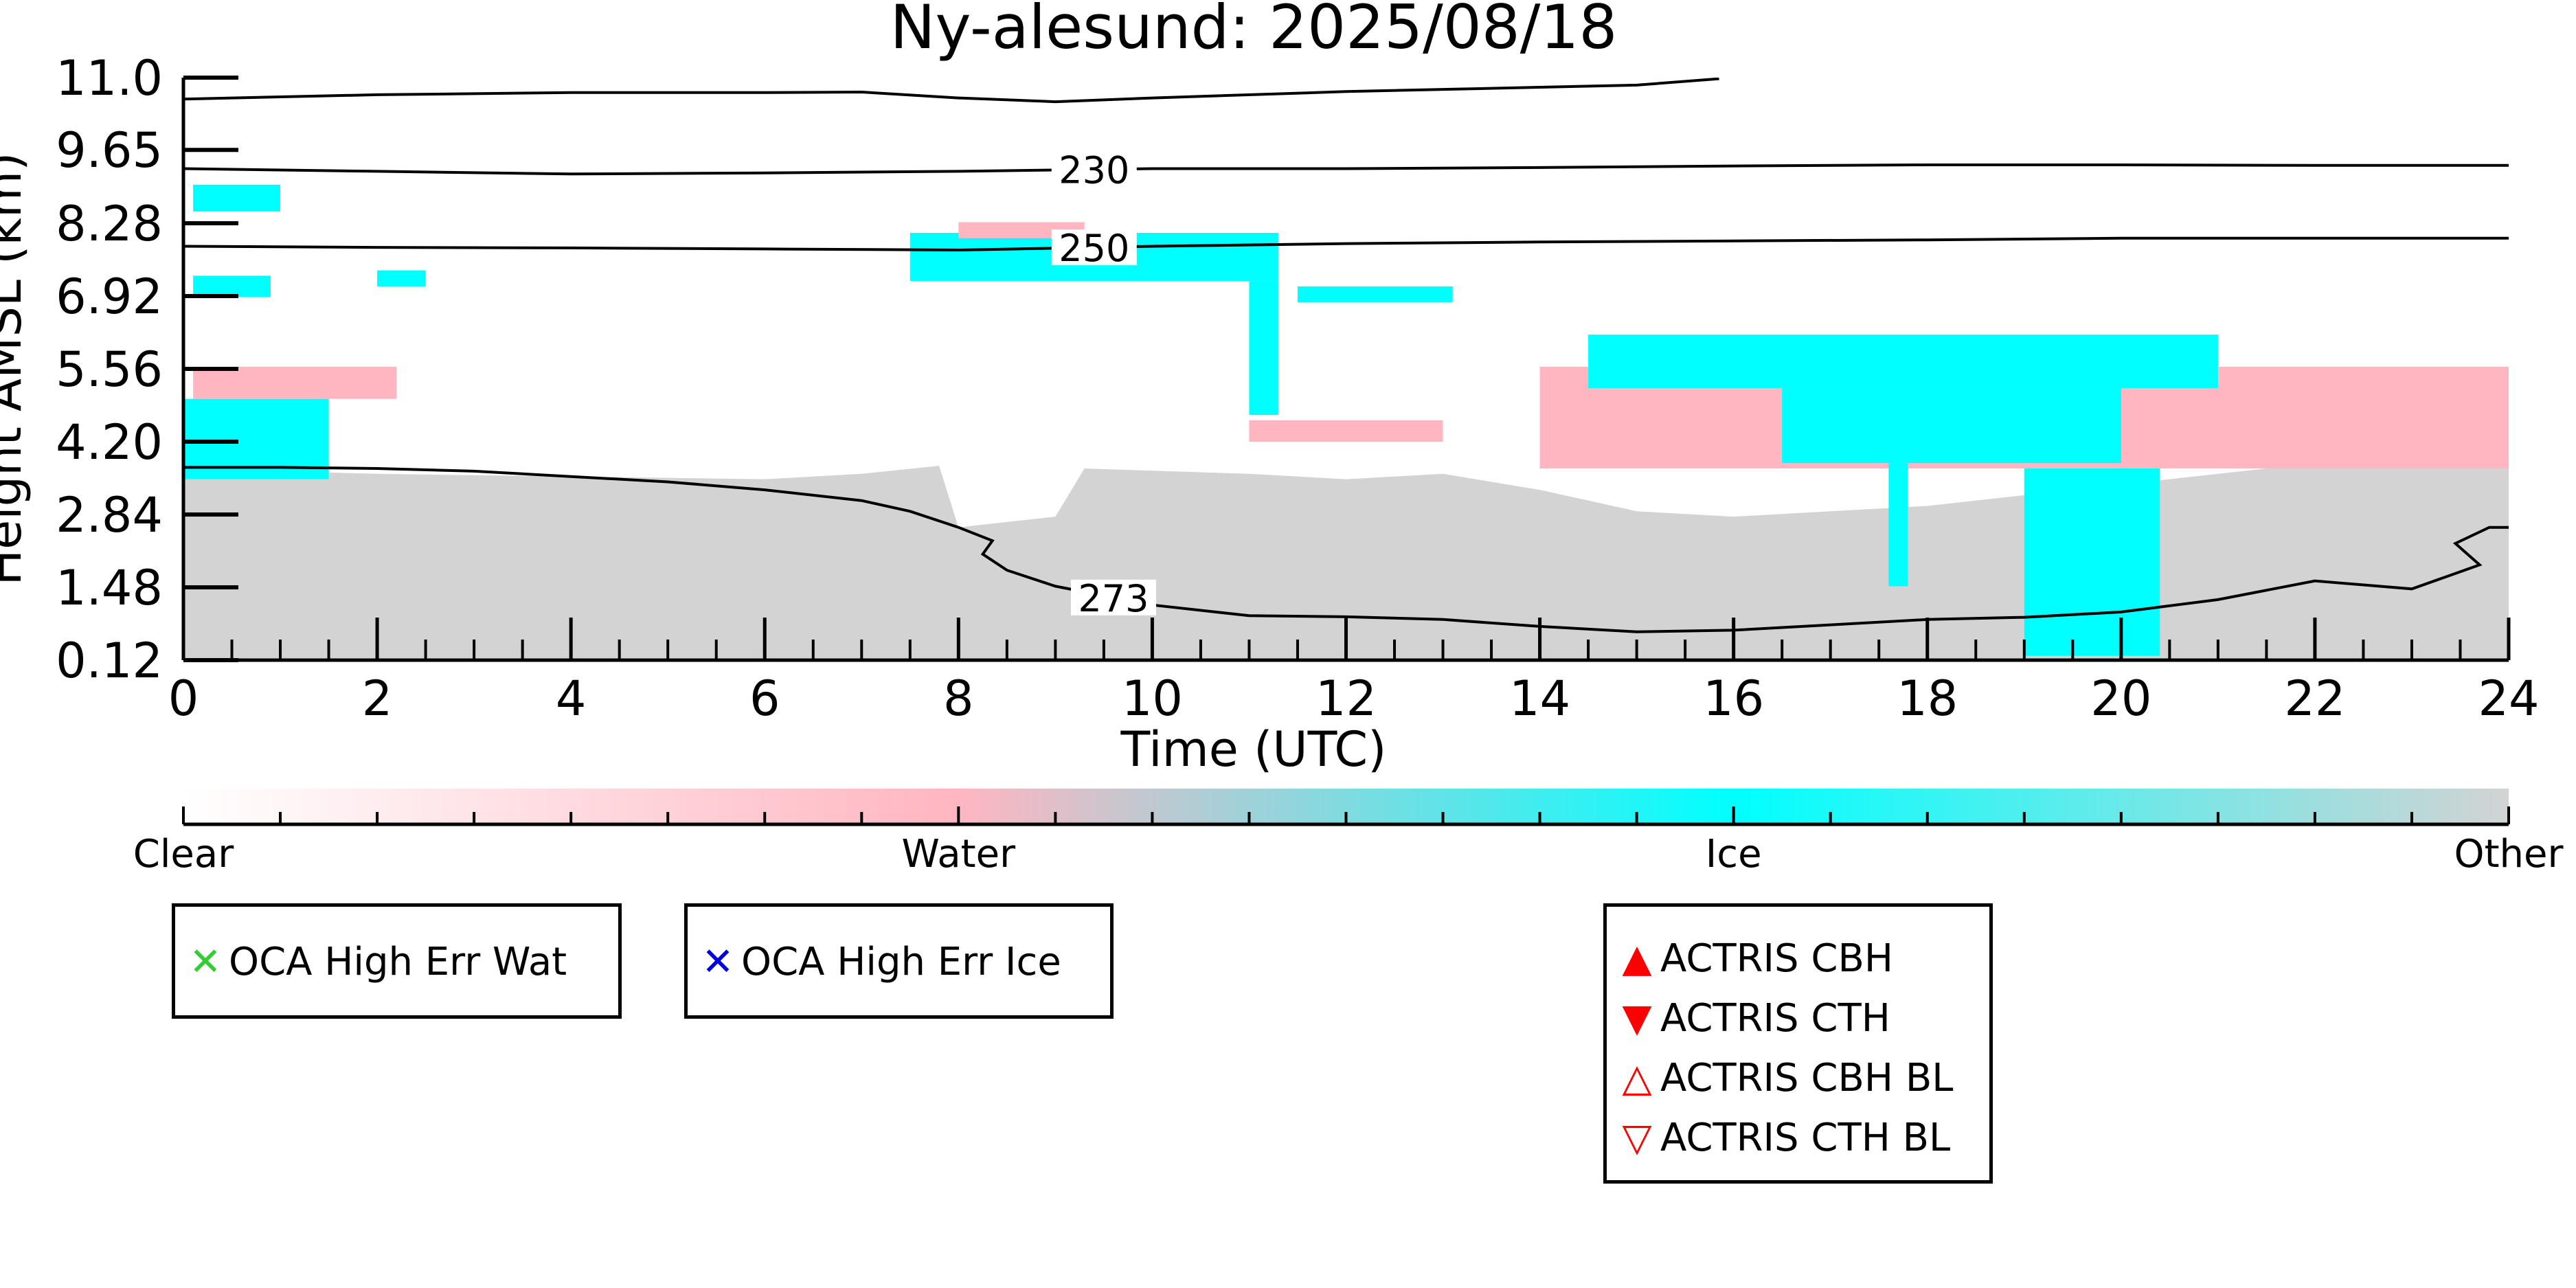 The height and width of the screenshot is (1288, 2576). Describe the element at coordinates (109, 224) in the screenshot. I see `y-tick-label: 8.28` at that location.